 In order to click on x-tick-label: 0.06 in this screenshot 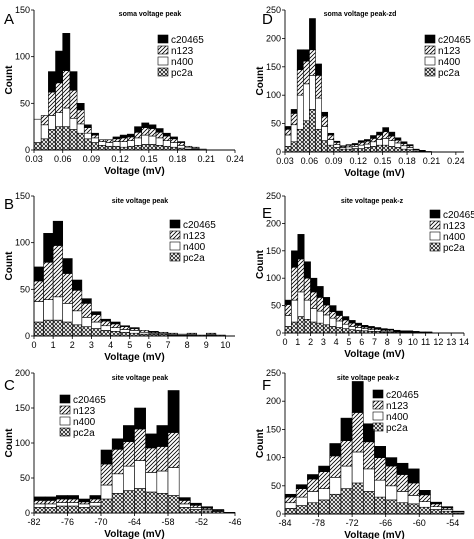, I will do `click(310, 161)`.